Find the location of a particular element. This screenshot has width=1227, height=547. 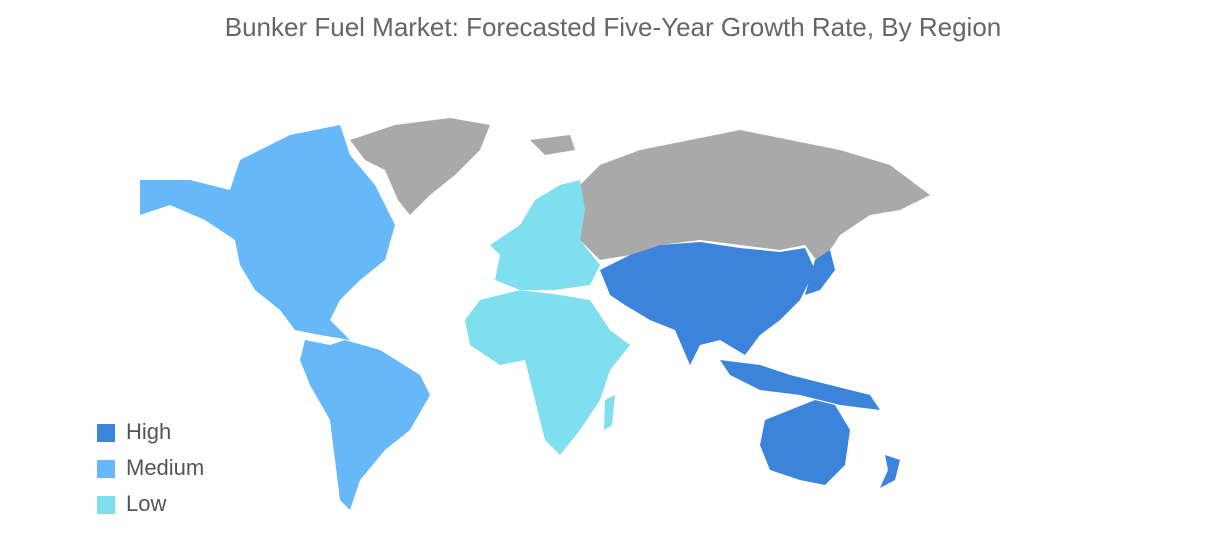

legend-label: High is located at coordinates (148, 431).